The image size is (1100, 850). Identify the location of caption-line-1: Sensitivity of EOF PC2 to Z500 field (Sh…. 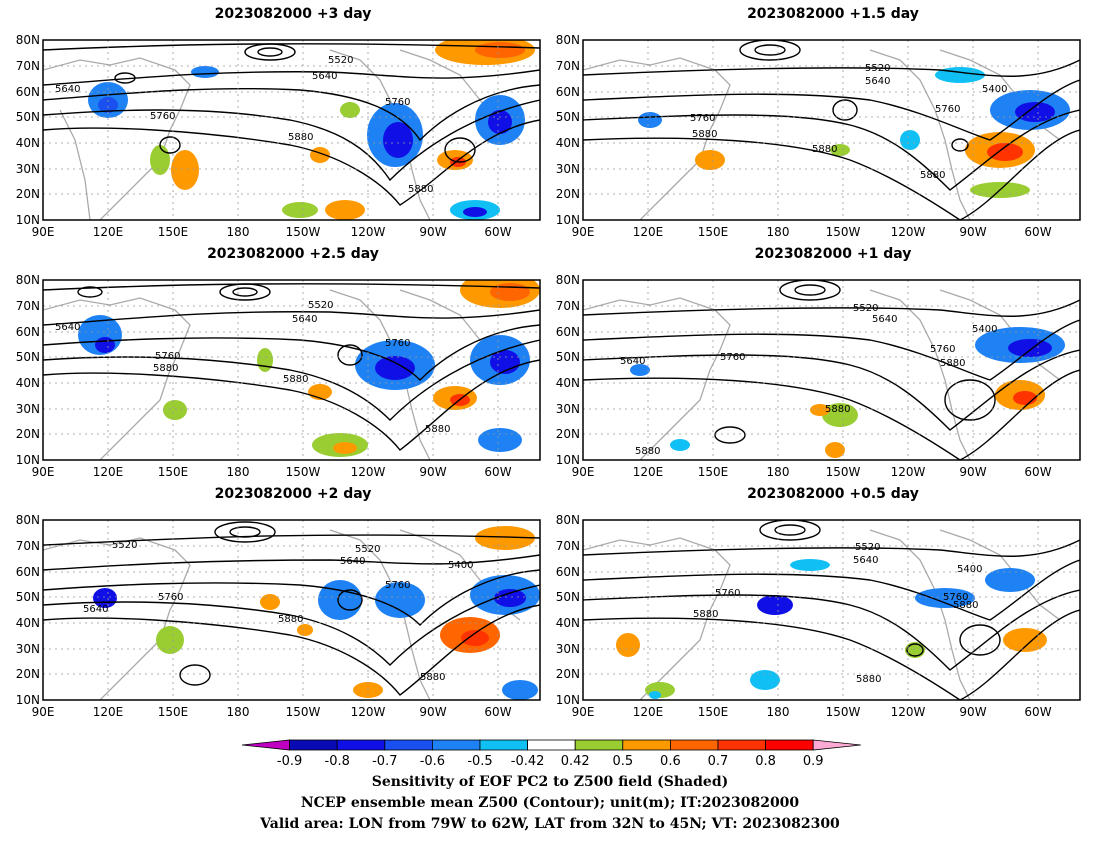
(550, 782).